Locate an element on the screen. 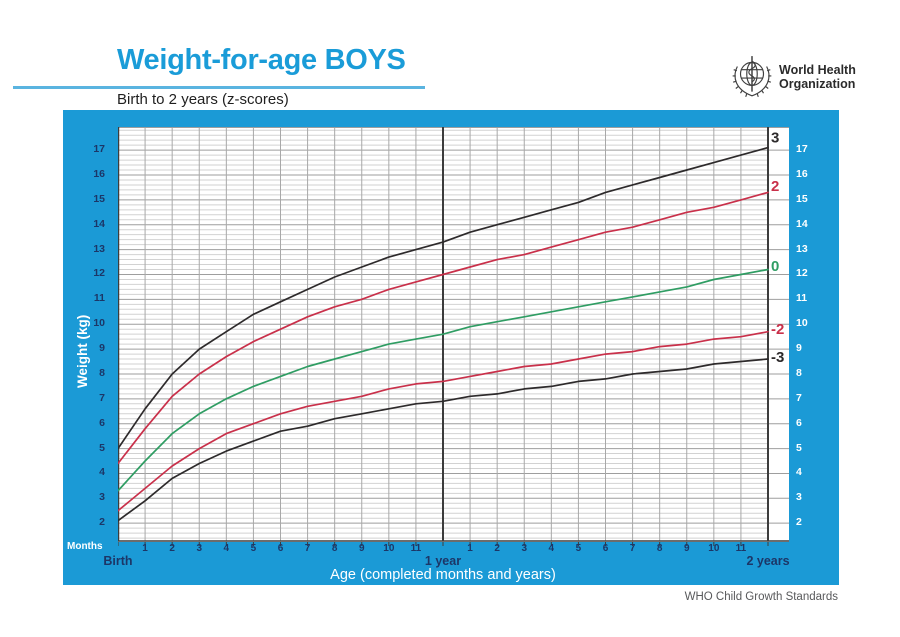 This screenshot has width=900, height=637. who-logo-line2: Organization is located at coordinates (817, 84).